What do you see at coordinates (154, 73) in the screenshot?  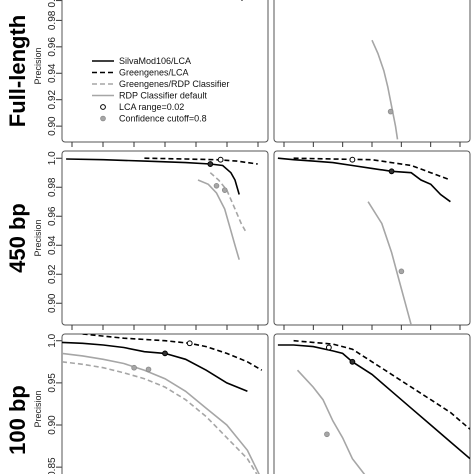 I see `legend-label: Greengenes/LCA` at bounding box center [154, 73].